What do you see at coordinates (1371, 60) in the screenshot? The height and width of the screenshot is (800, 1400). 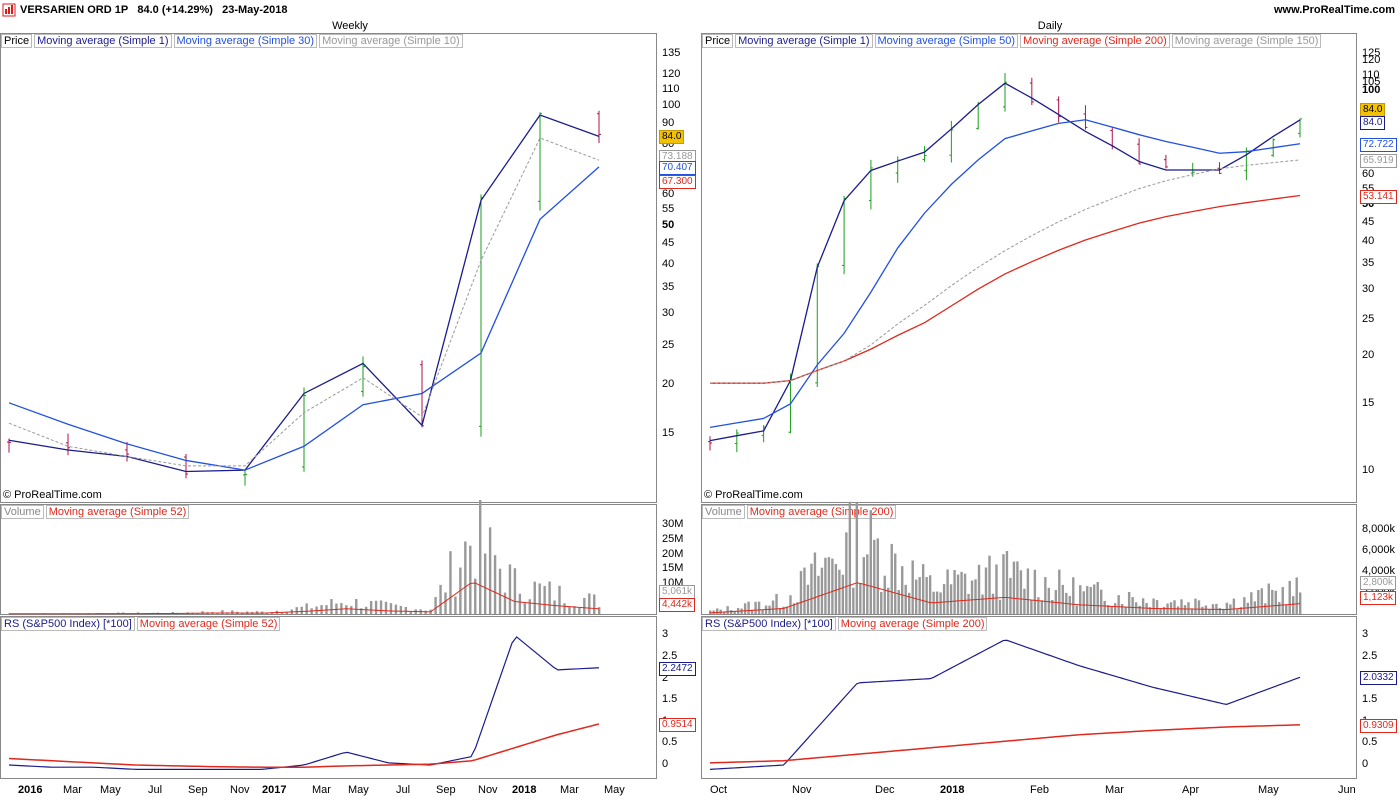 I see `price-tick-label: 120` at bounding box center [1371, 60].